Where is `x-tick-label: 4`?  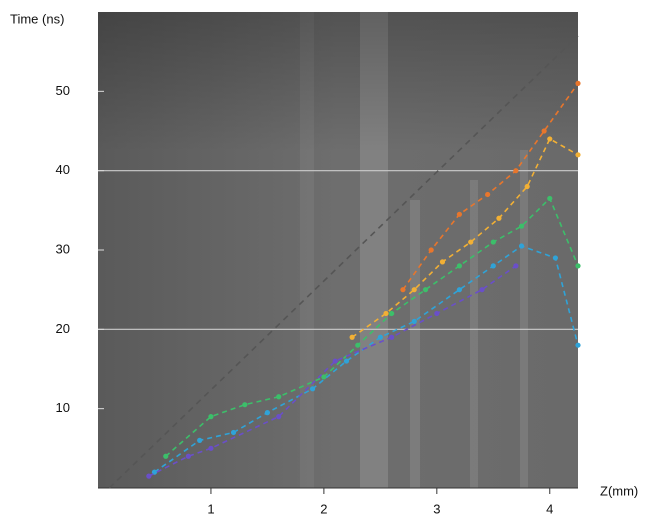
x-tick-label: 4 is located at coordinates (549, 508).